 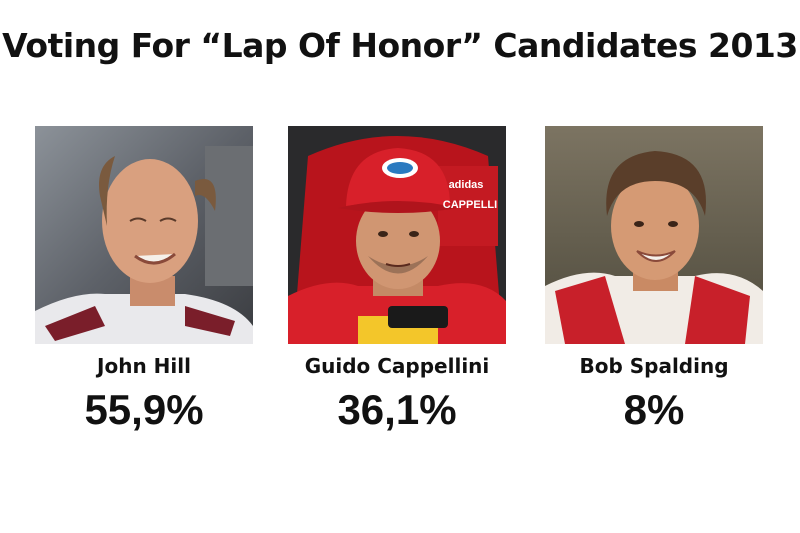 I want to click on candidate-name: Guido Cappellini, so click(x=397, y=366).